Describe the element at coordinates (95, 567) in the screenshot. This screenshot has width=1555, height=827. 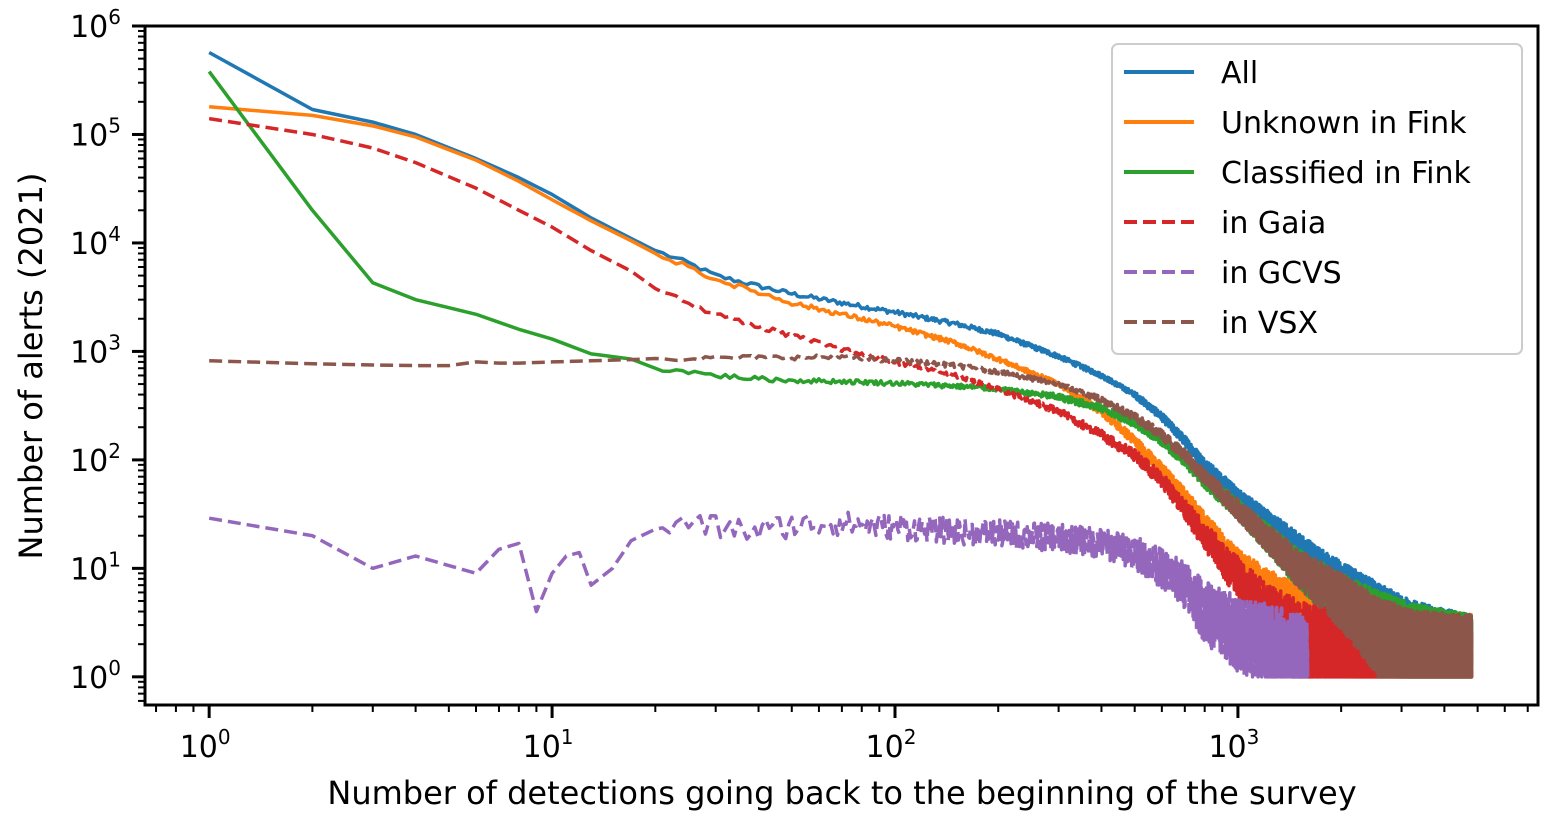
I see `y-tick-label: 10¹` at that location.